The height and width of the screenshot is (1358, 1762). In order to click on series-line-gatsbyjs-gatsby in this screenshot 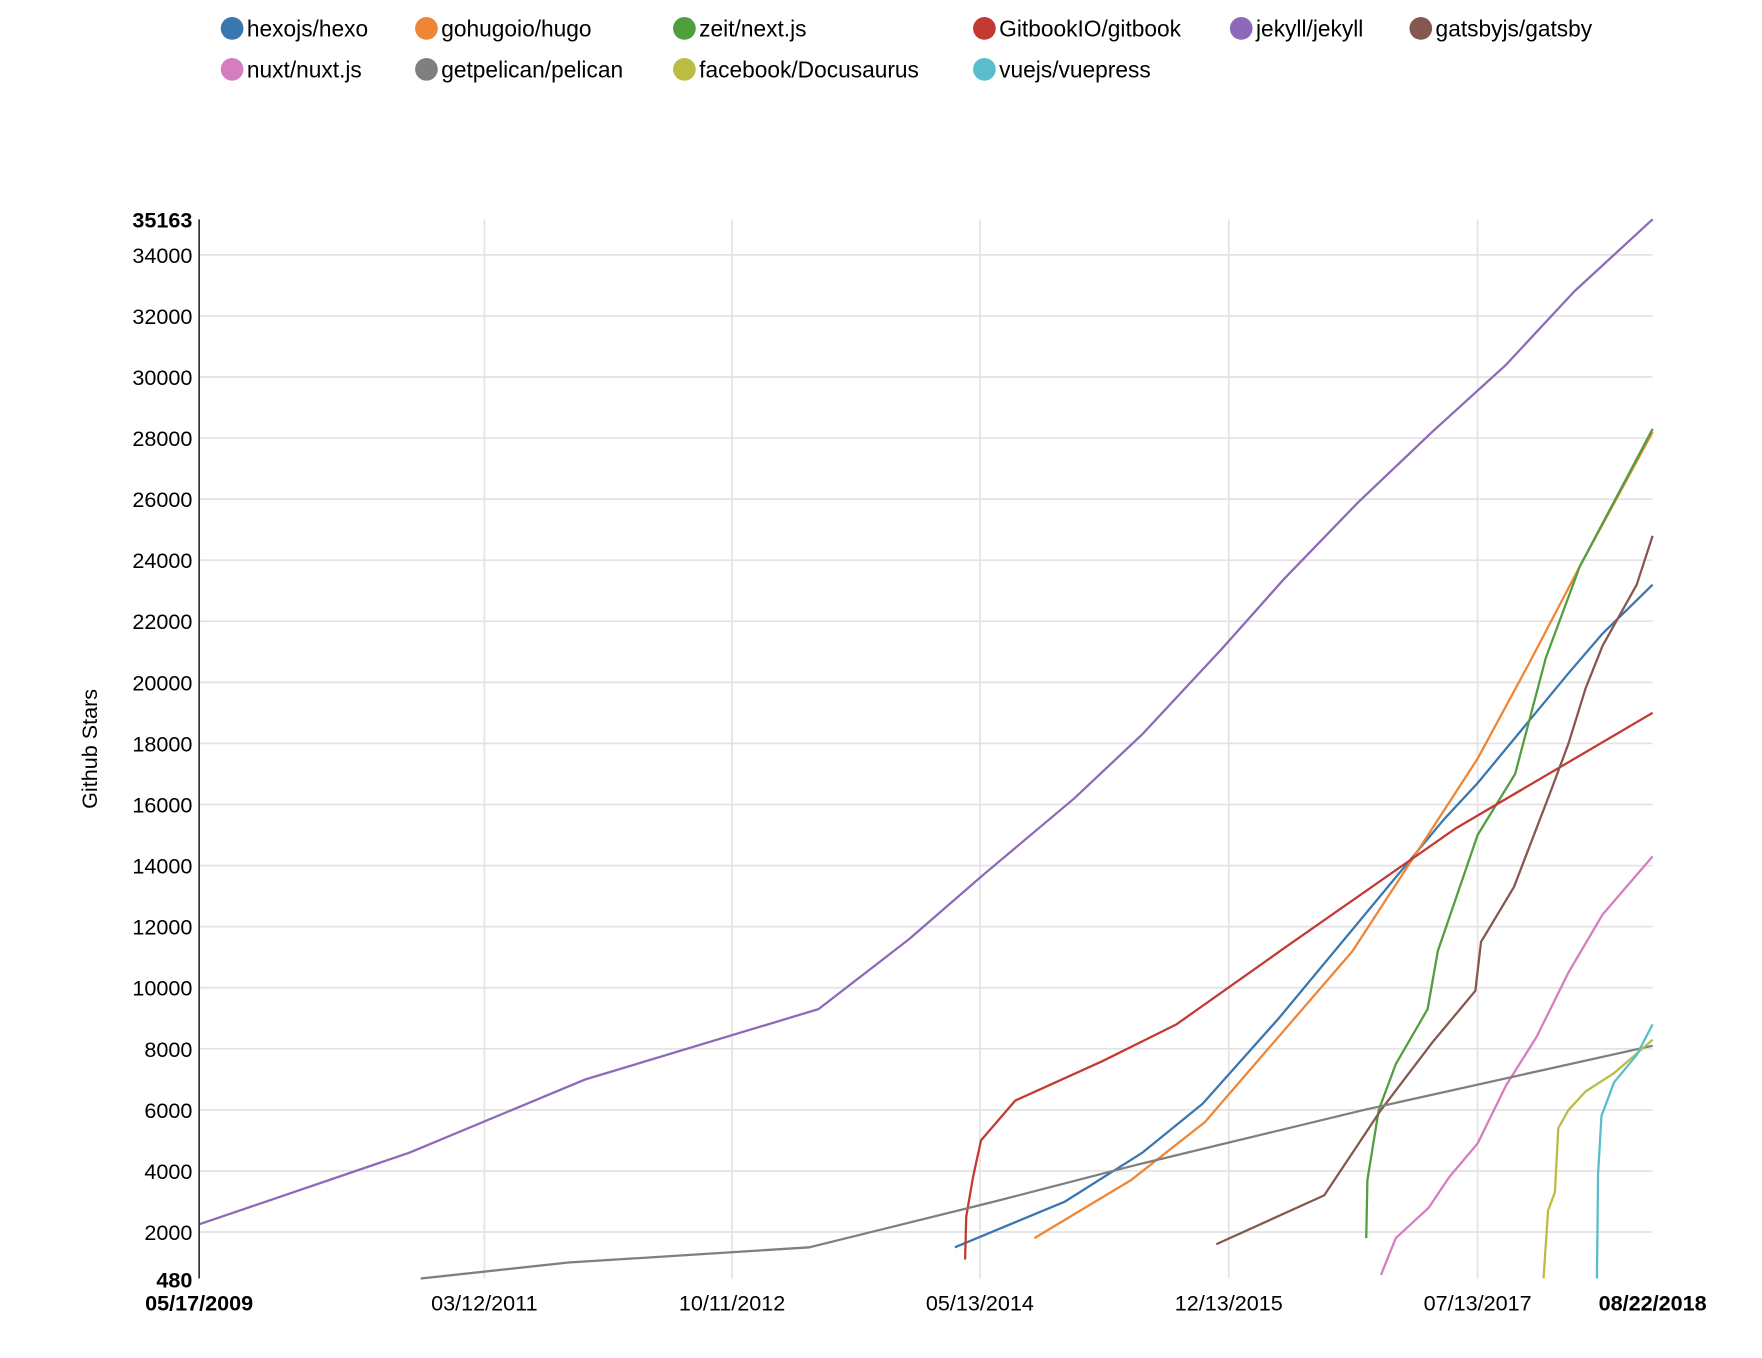, I will do `click(1434, 890)`.